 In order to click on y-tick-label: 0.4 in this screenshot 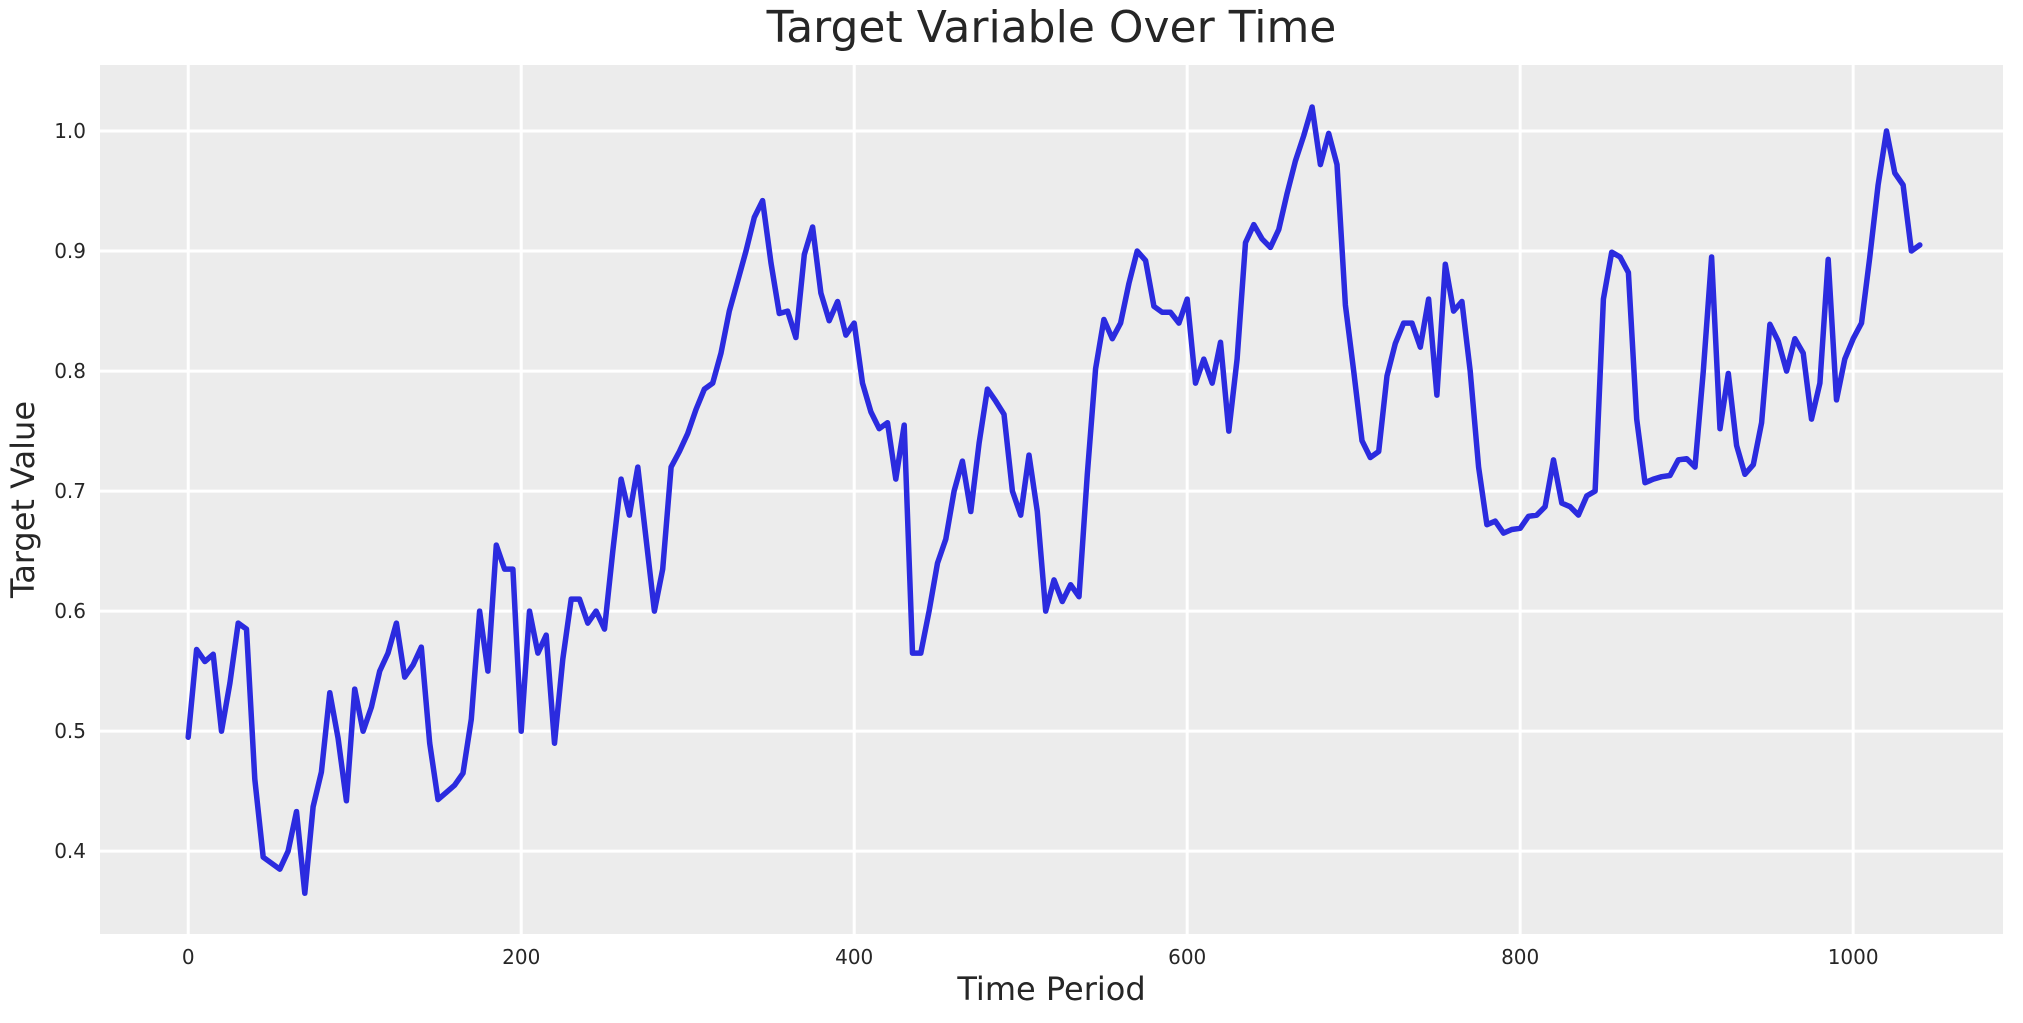, I will do `click(70, 851)`.